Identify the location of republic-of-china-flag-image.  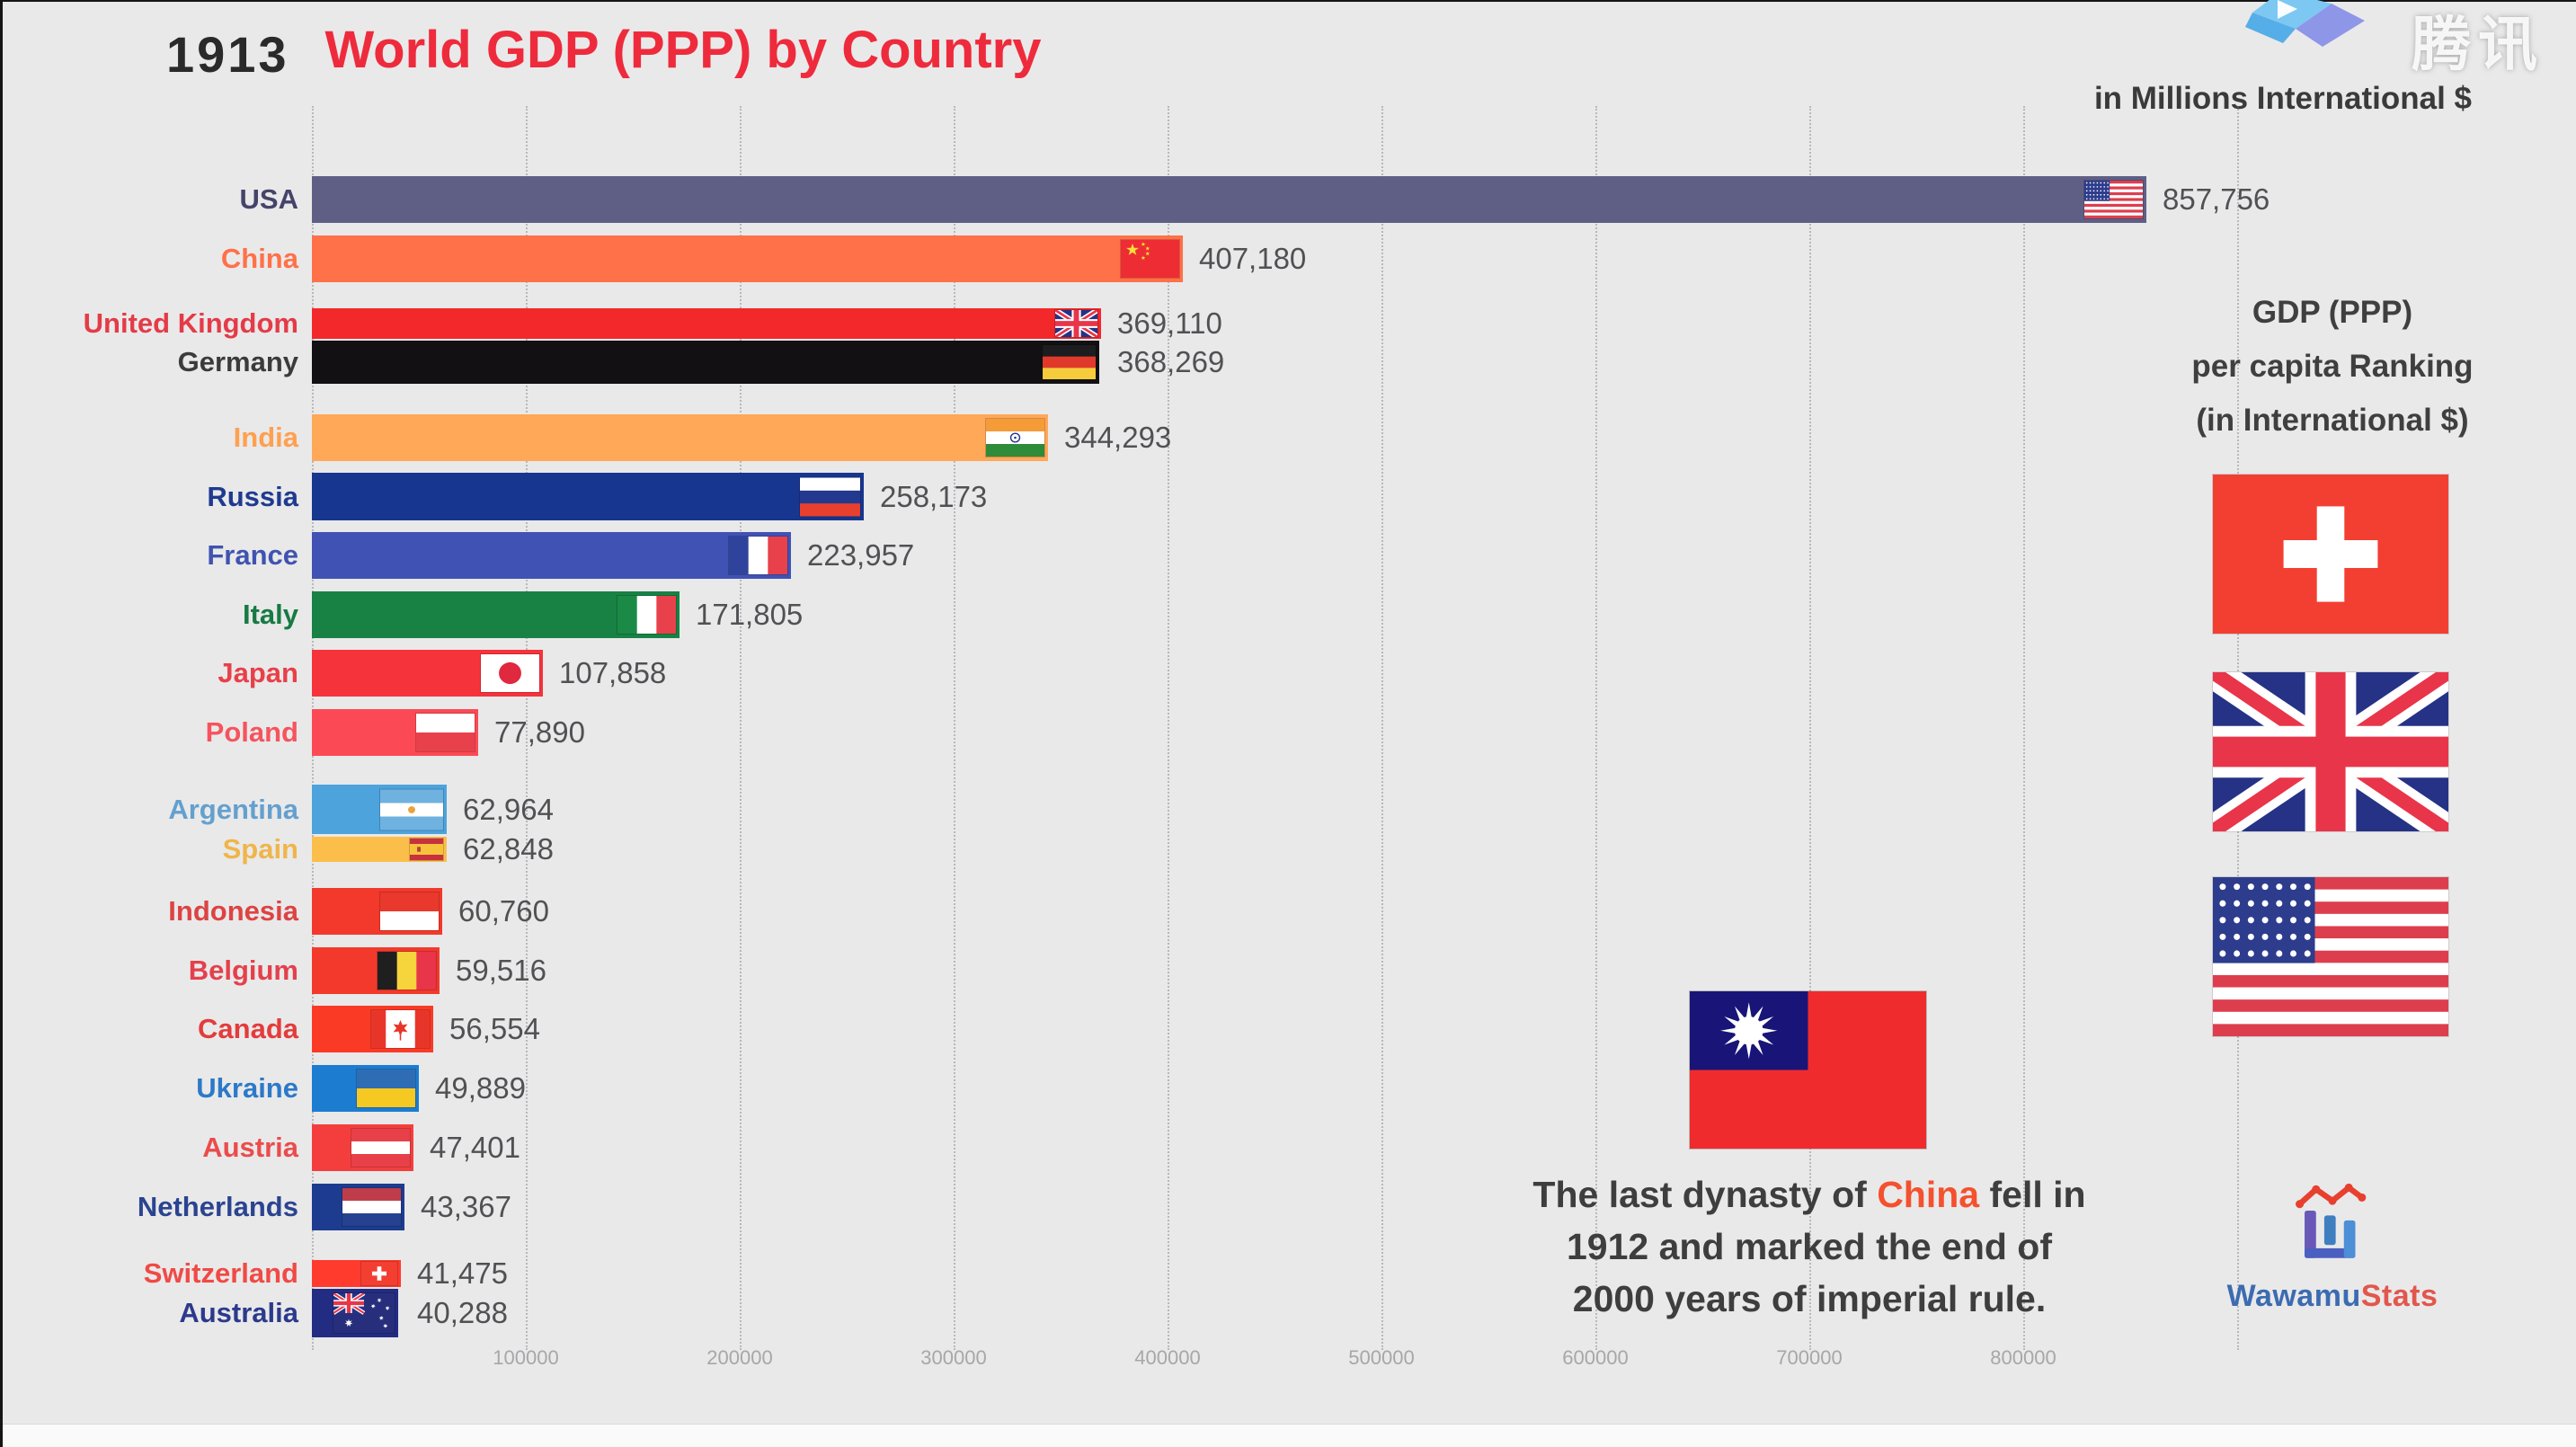
(1808, 1070).